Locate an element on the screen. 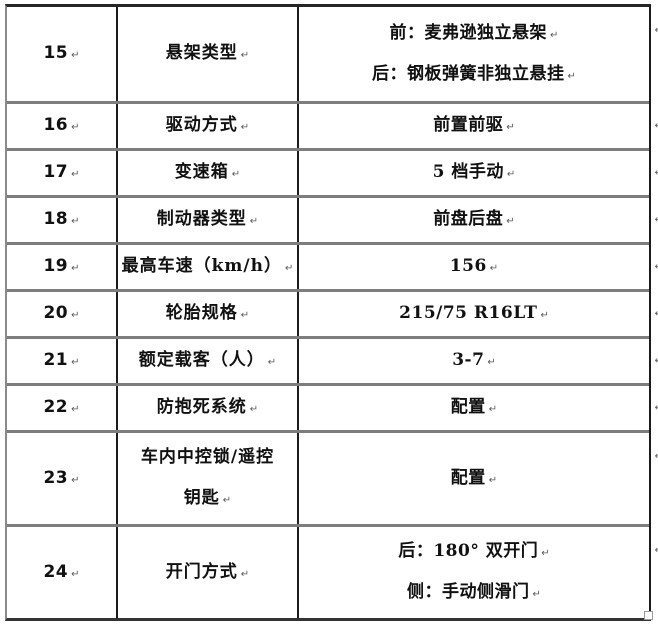  spec-name-cell: 最高车速（km/h） ↵ is located at coordinates (206, 267).